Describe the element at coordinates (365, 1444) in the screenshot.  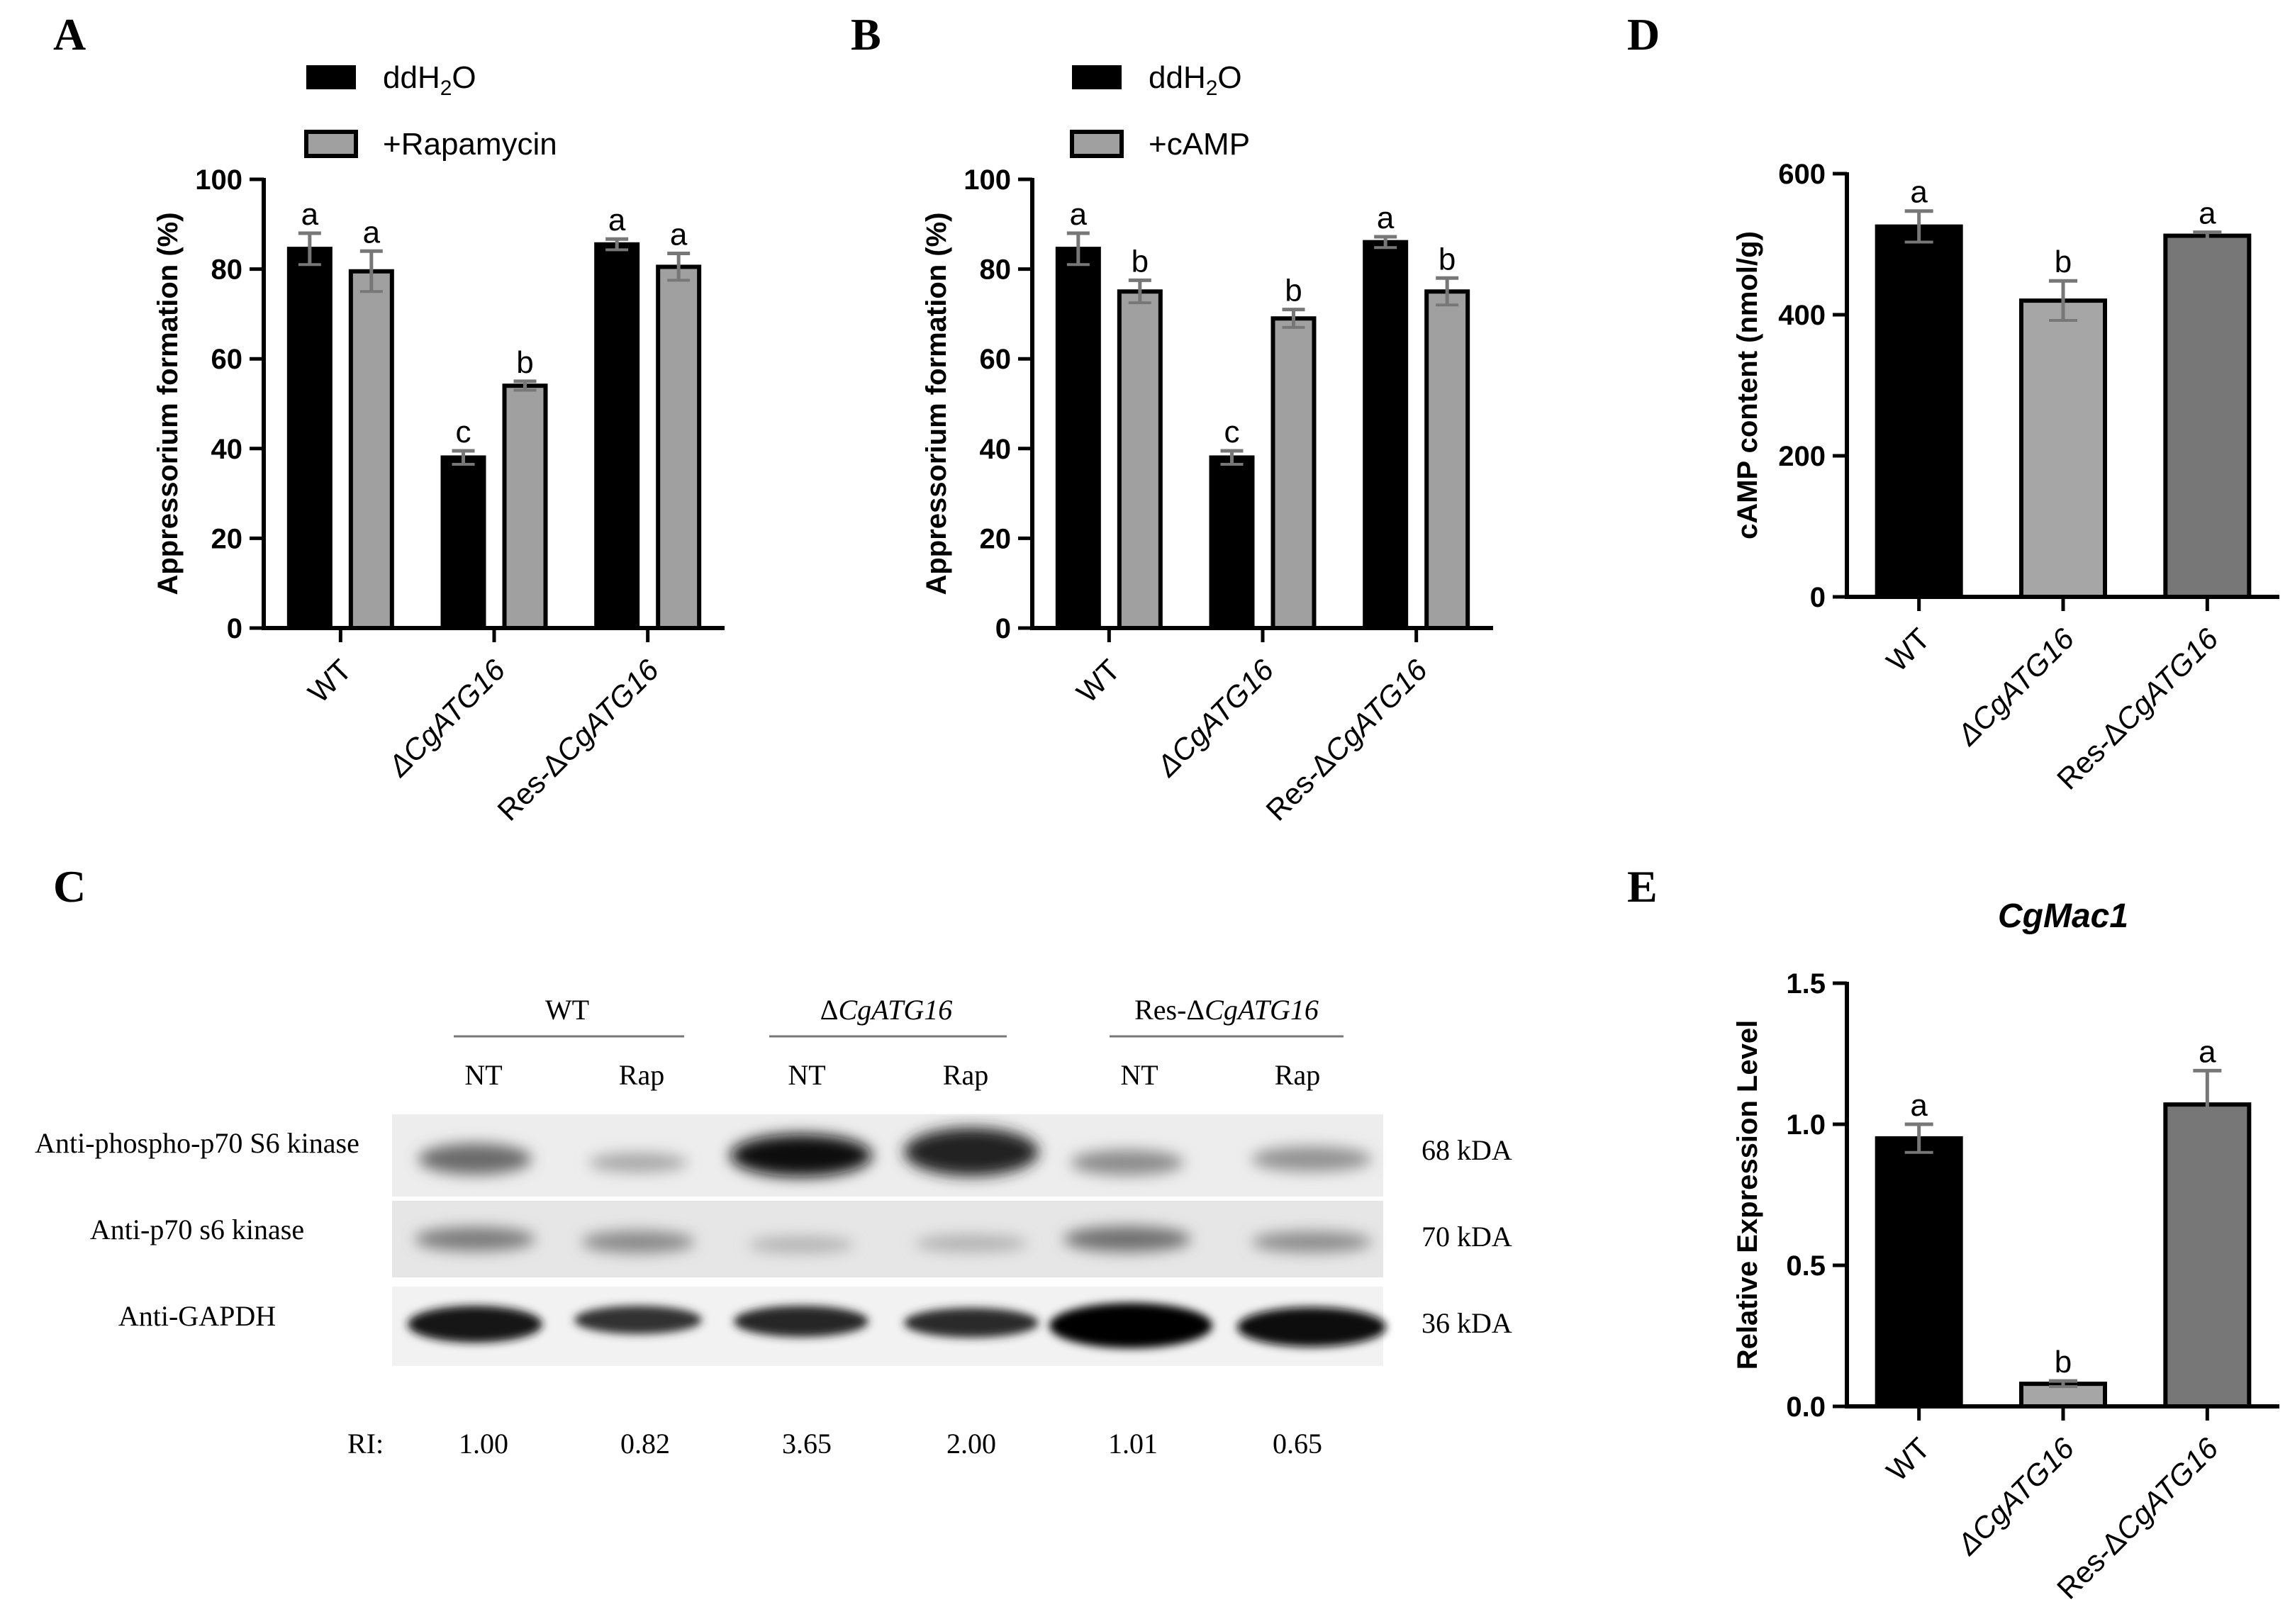
I see `ri-label: RI:` at that location.